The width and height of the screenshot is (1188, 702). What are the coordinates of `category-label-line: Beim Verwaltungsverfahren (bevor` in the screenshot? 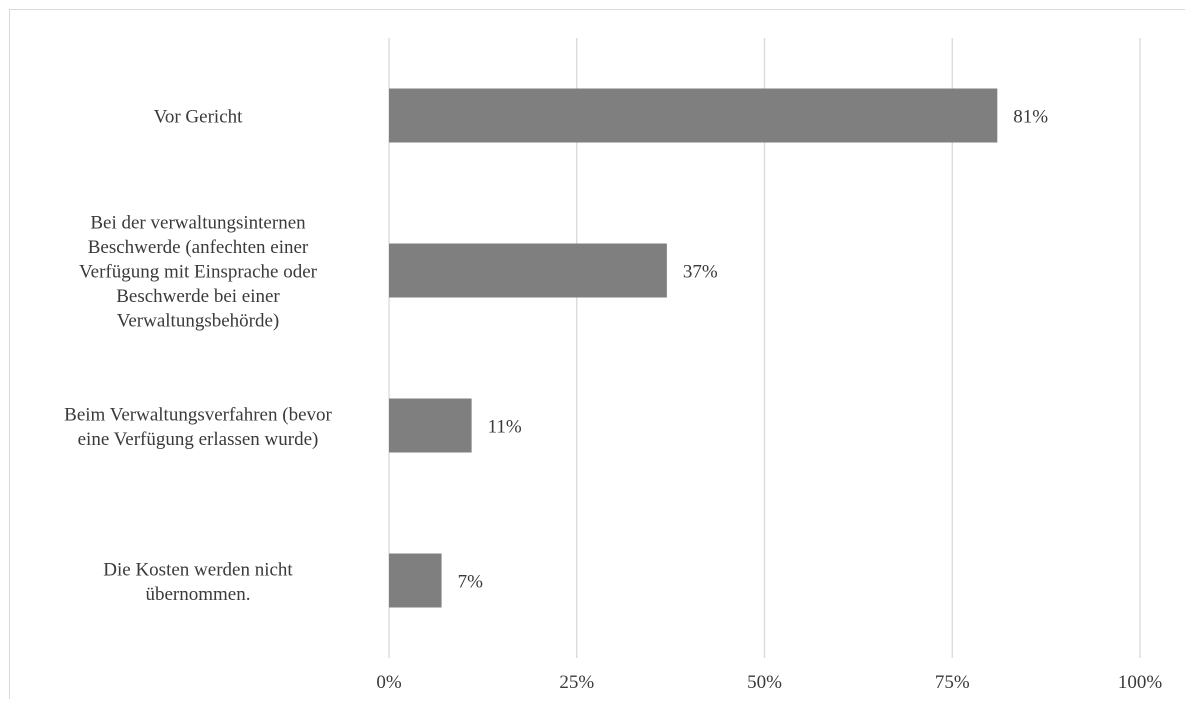 It's located at (198, 414).